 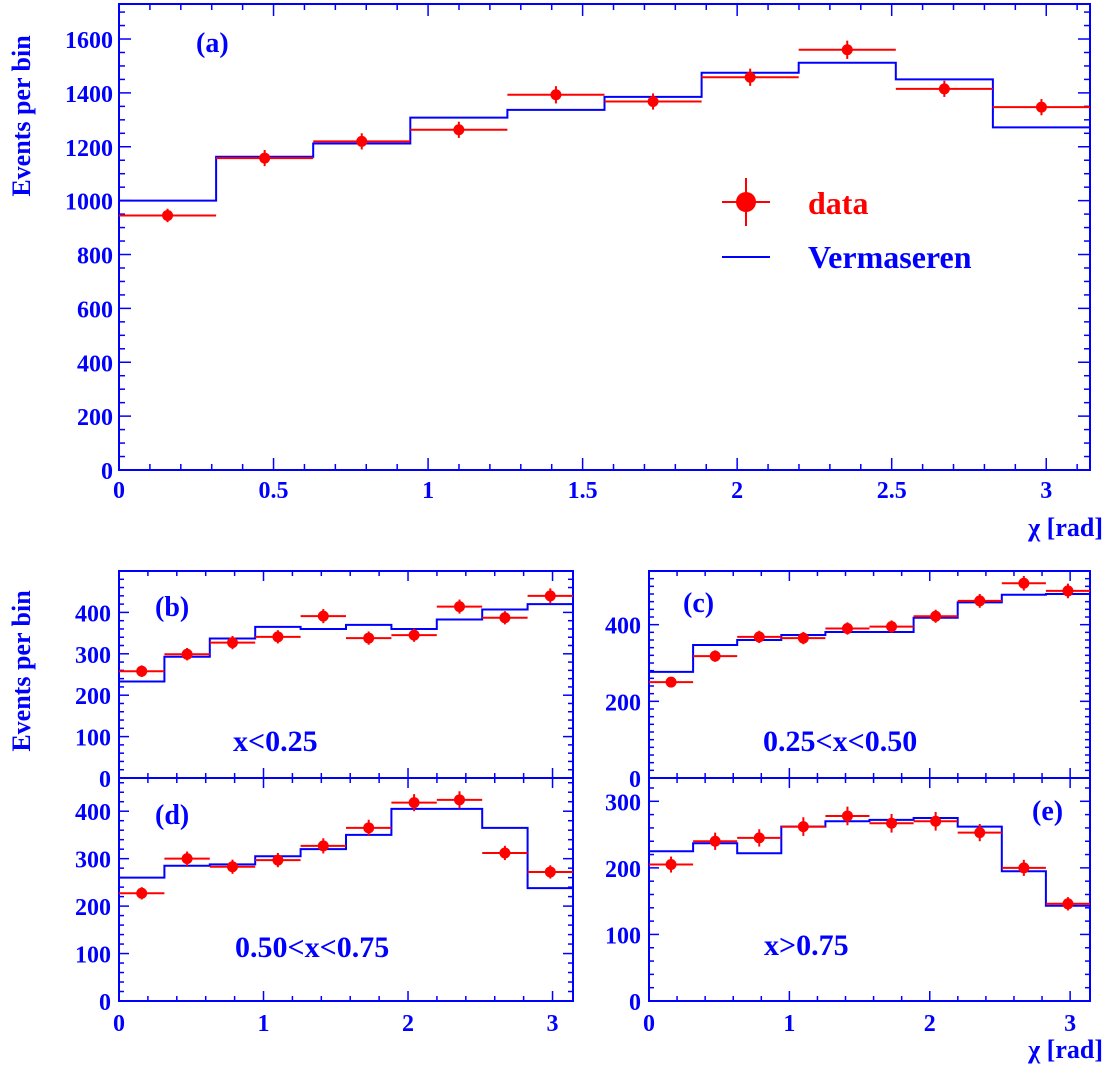 What do you see at coordinates (840, 741) in the screenshot?
I see `panel-c-range-label: 0.25<x<0.50` at bounding box center [840, 741].